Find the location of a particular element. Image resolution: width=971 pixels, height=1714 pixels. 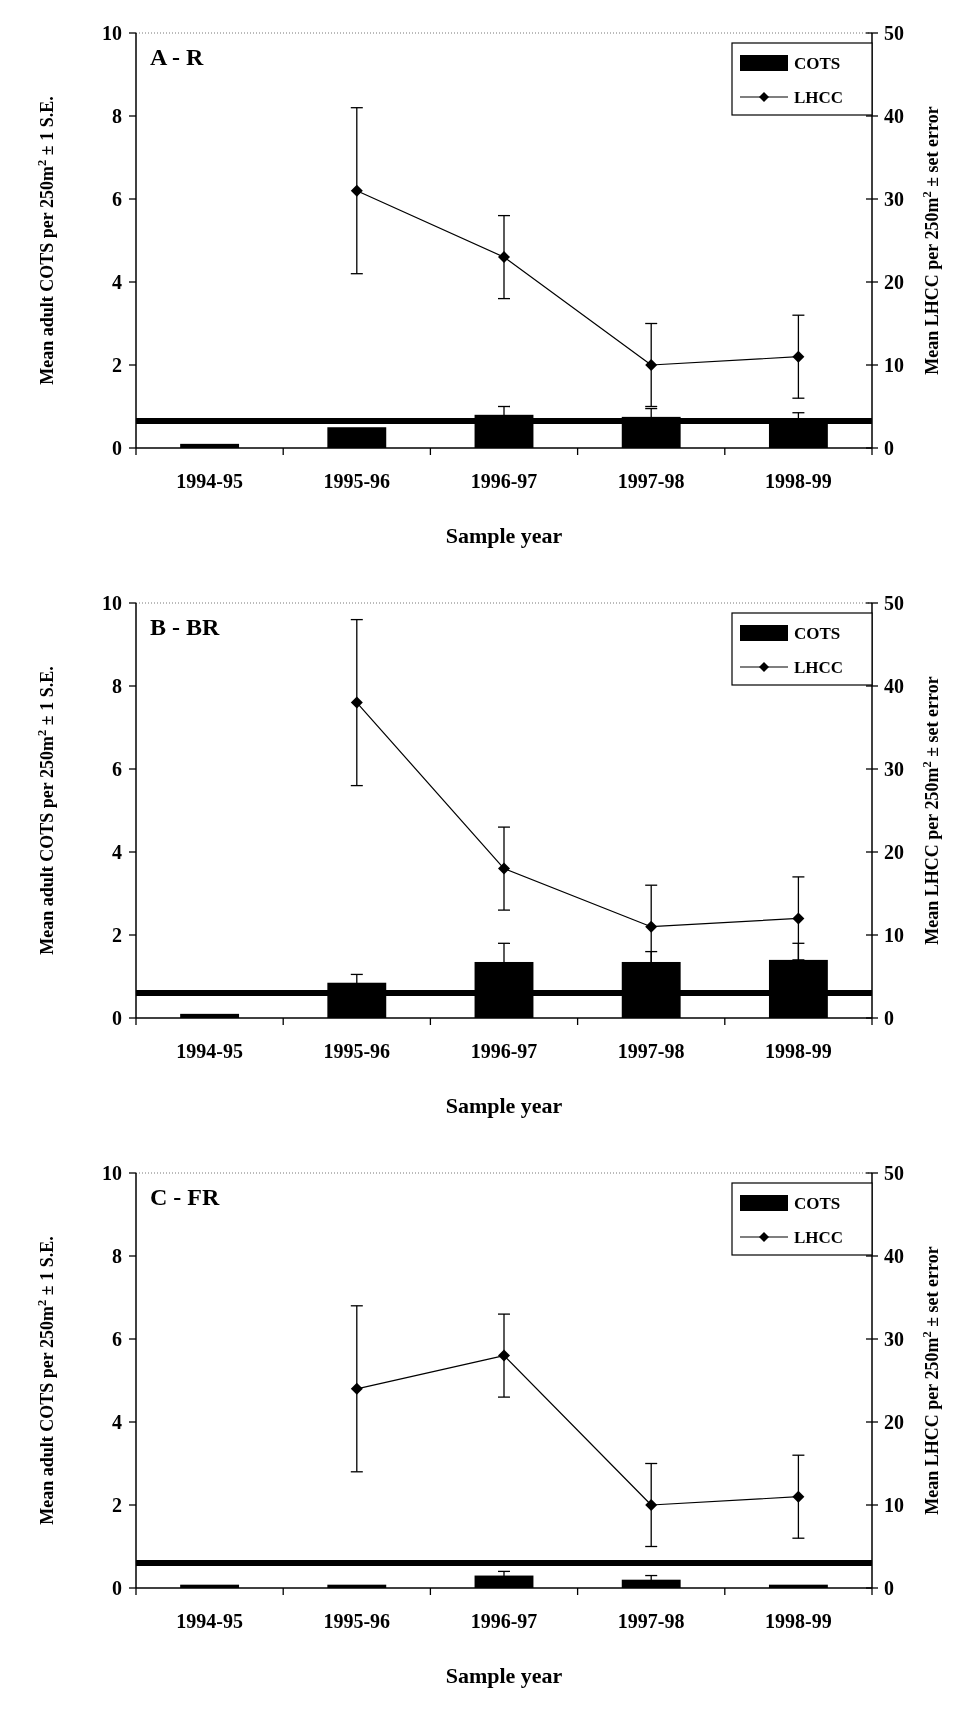

chart-title: A - R is located at coordinates (177, 57).